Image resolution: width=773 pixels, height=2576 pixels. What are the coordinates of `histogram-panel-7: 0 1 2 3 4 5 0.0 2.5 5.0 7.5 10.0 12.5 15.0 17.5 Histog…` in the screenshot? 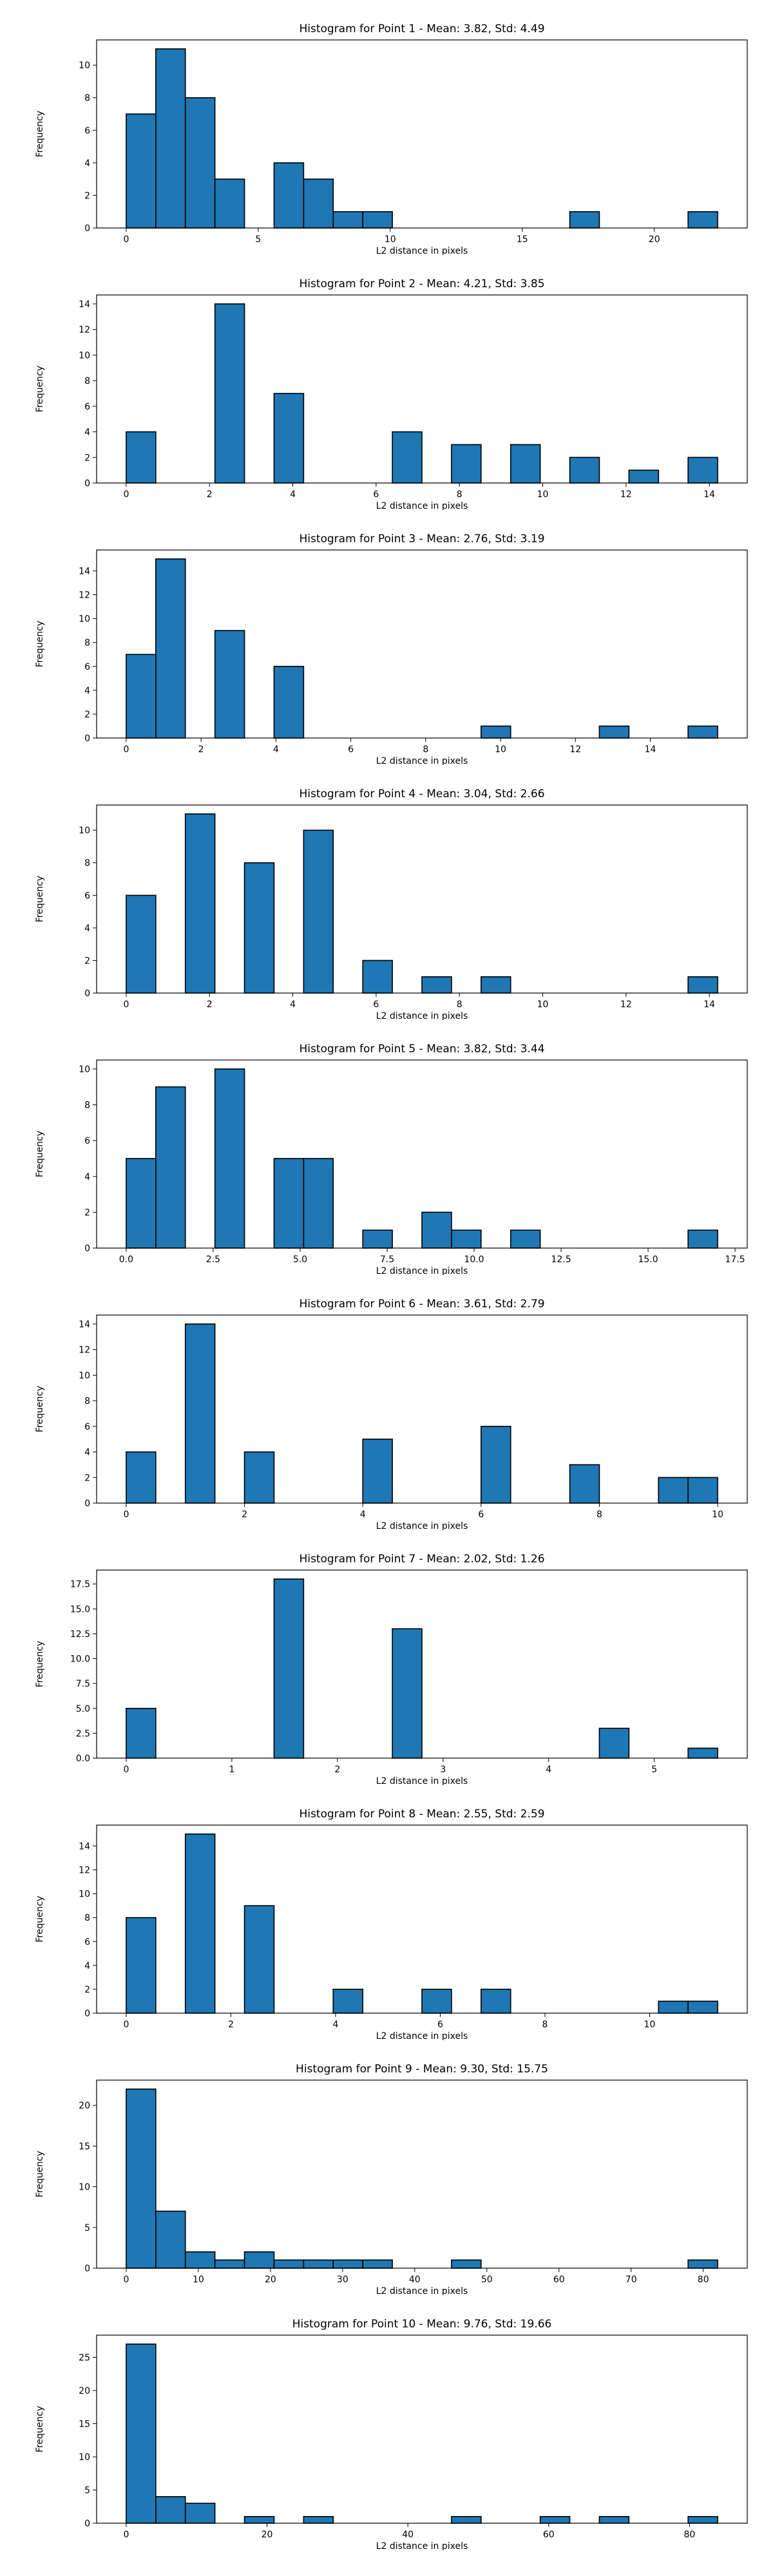 It's located at (391, 1669).